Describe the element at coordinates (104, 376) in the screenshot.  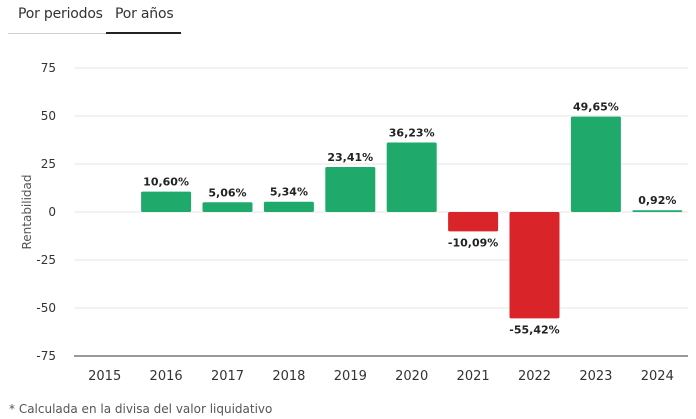
I see `x-tick-label: 2015` at that location.